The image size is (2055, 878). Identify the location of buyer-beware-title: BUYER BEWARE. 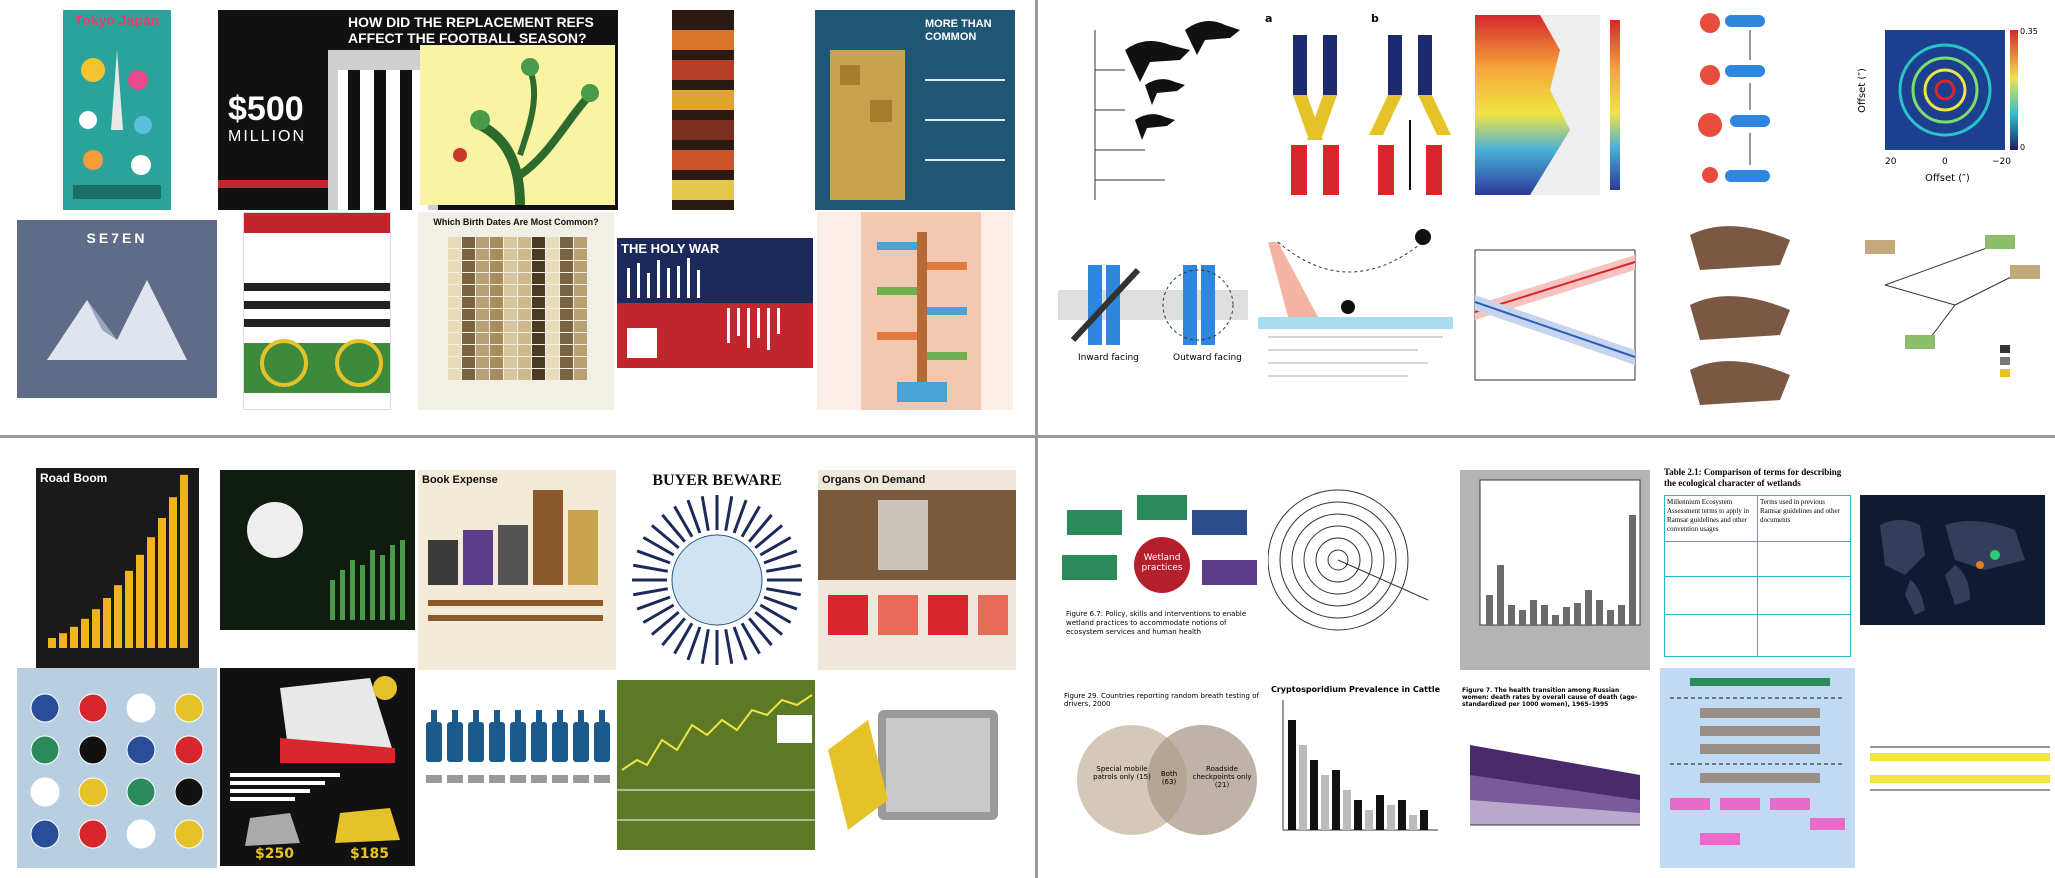
(717, 480).